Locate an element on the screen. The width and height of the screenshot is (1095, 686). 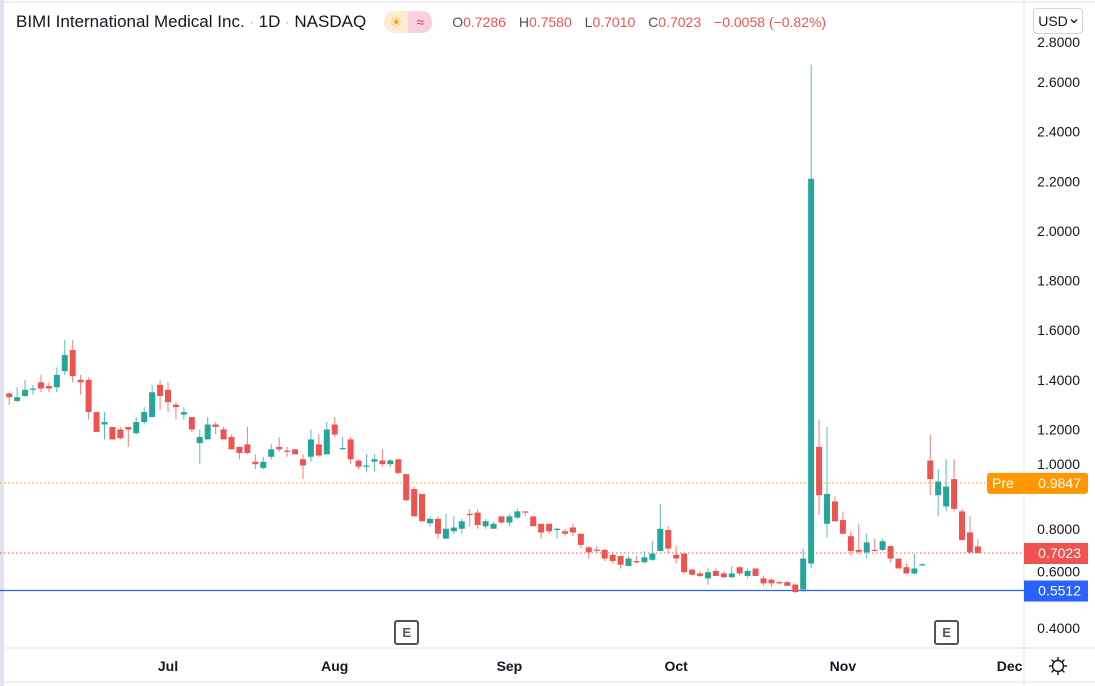
symbol-title: BIMI International Medical Inc. is located at coordinates (130, 21).